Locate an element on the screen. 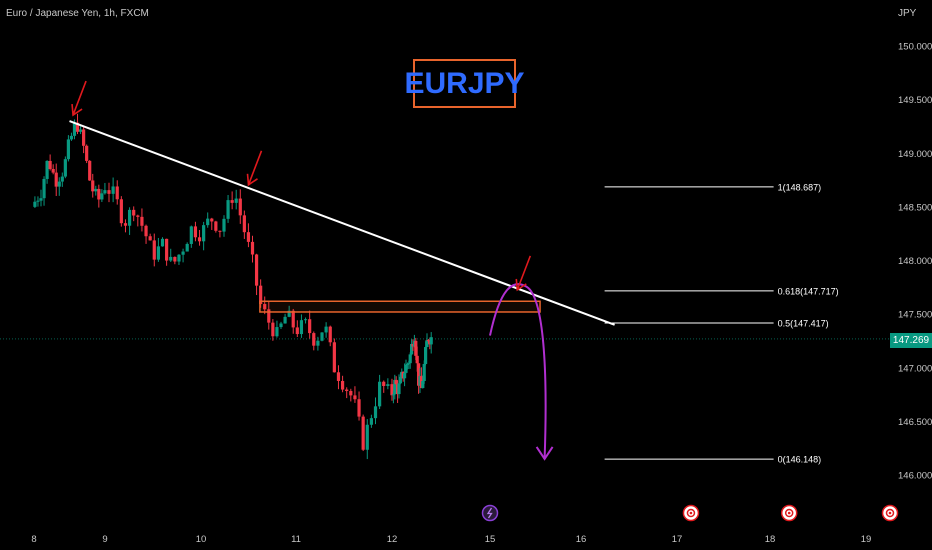 This screenshot has width=932, height=550. fib-label: 0.618(147.717) is located at coordinates (808, 291).